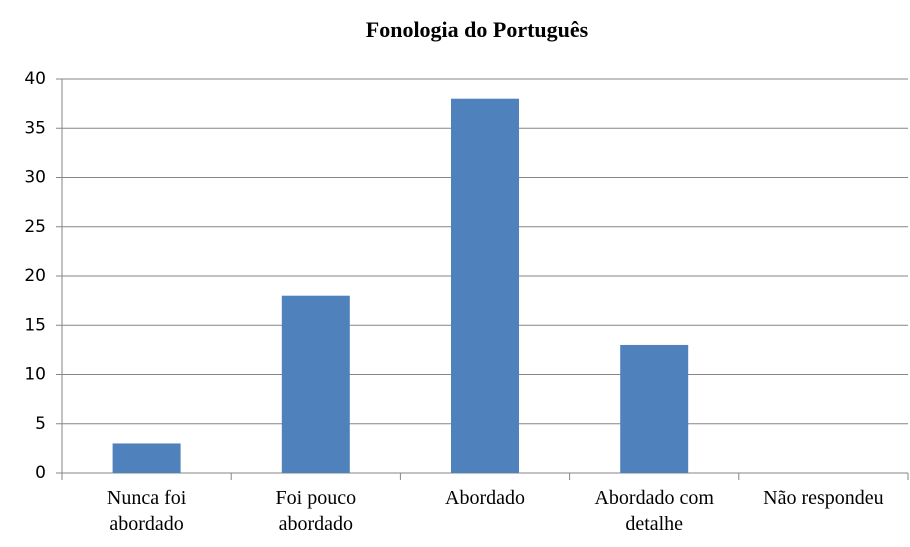 The width and height of the screenshot is (910, 547). What do you see at coordinates (146, 511) in the screenshot?
I see `x-tick-label: Nunca foi abordado` at bounding box center [146, 511].